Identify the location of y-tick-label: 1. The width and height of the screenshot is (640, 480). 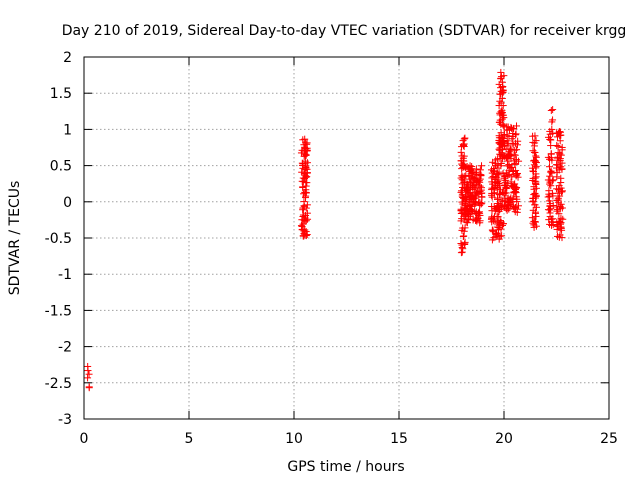
(67, 130).